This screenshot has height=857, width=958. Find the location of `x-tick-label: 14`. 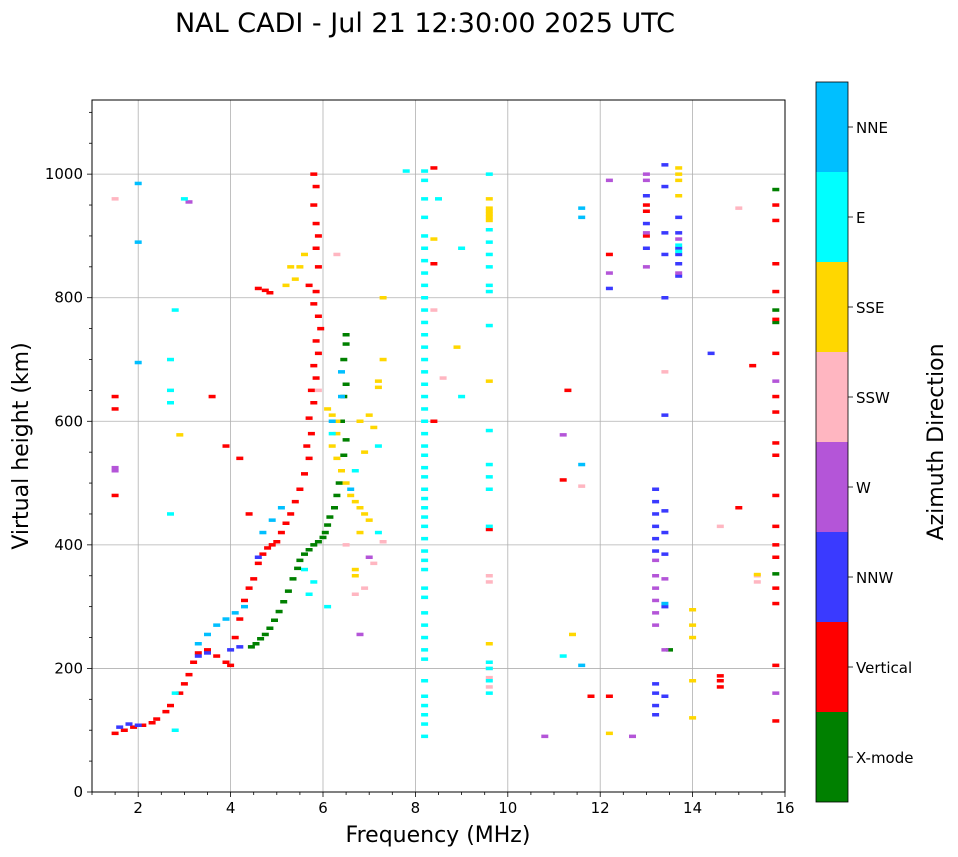

x-tick-label: 14 is located at coordinates (692, 808).